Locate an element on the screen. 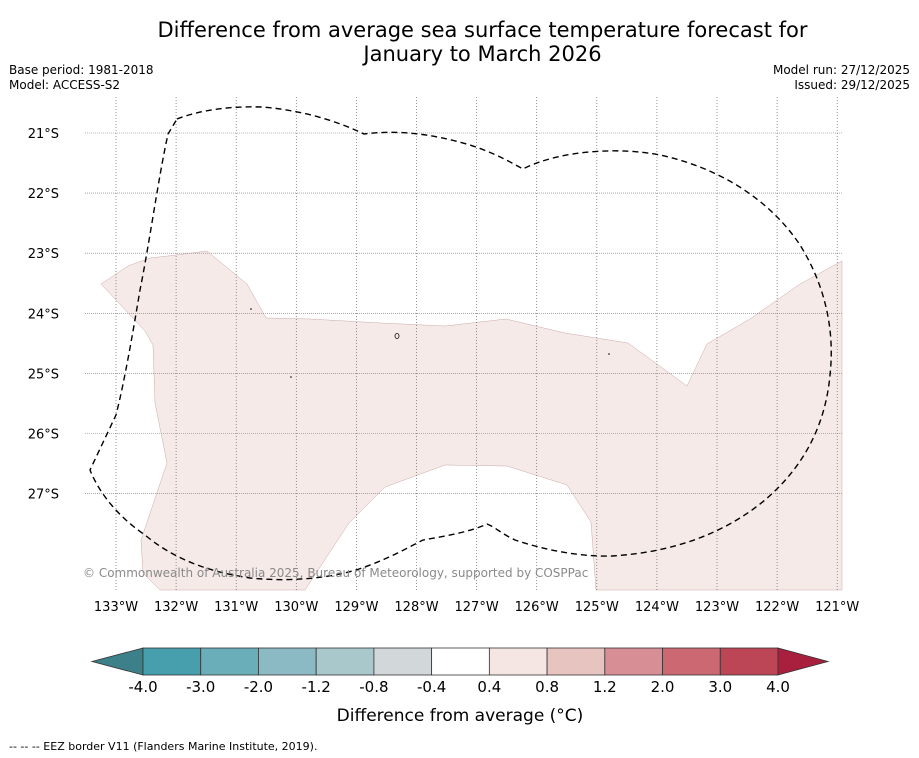 The width and height of the screenshot is (919, 758). latitude-label: 22°S is located at coordinates (43, 194).